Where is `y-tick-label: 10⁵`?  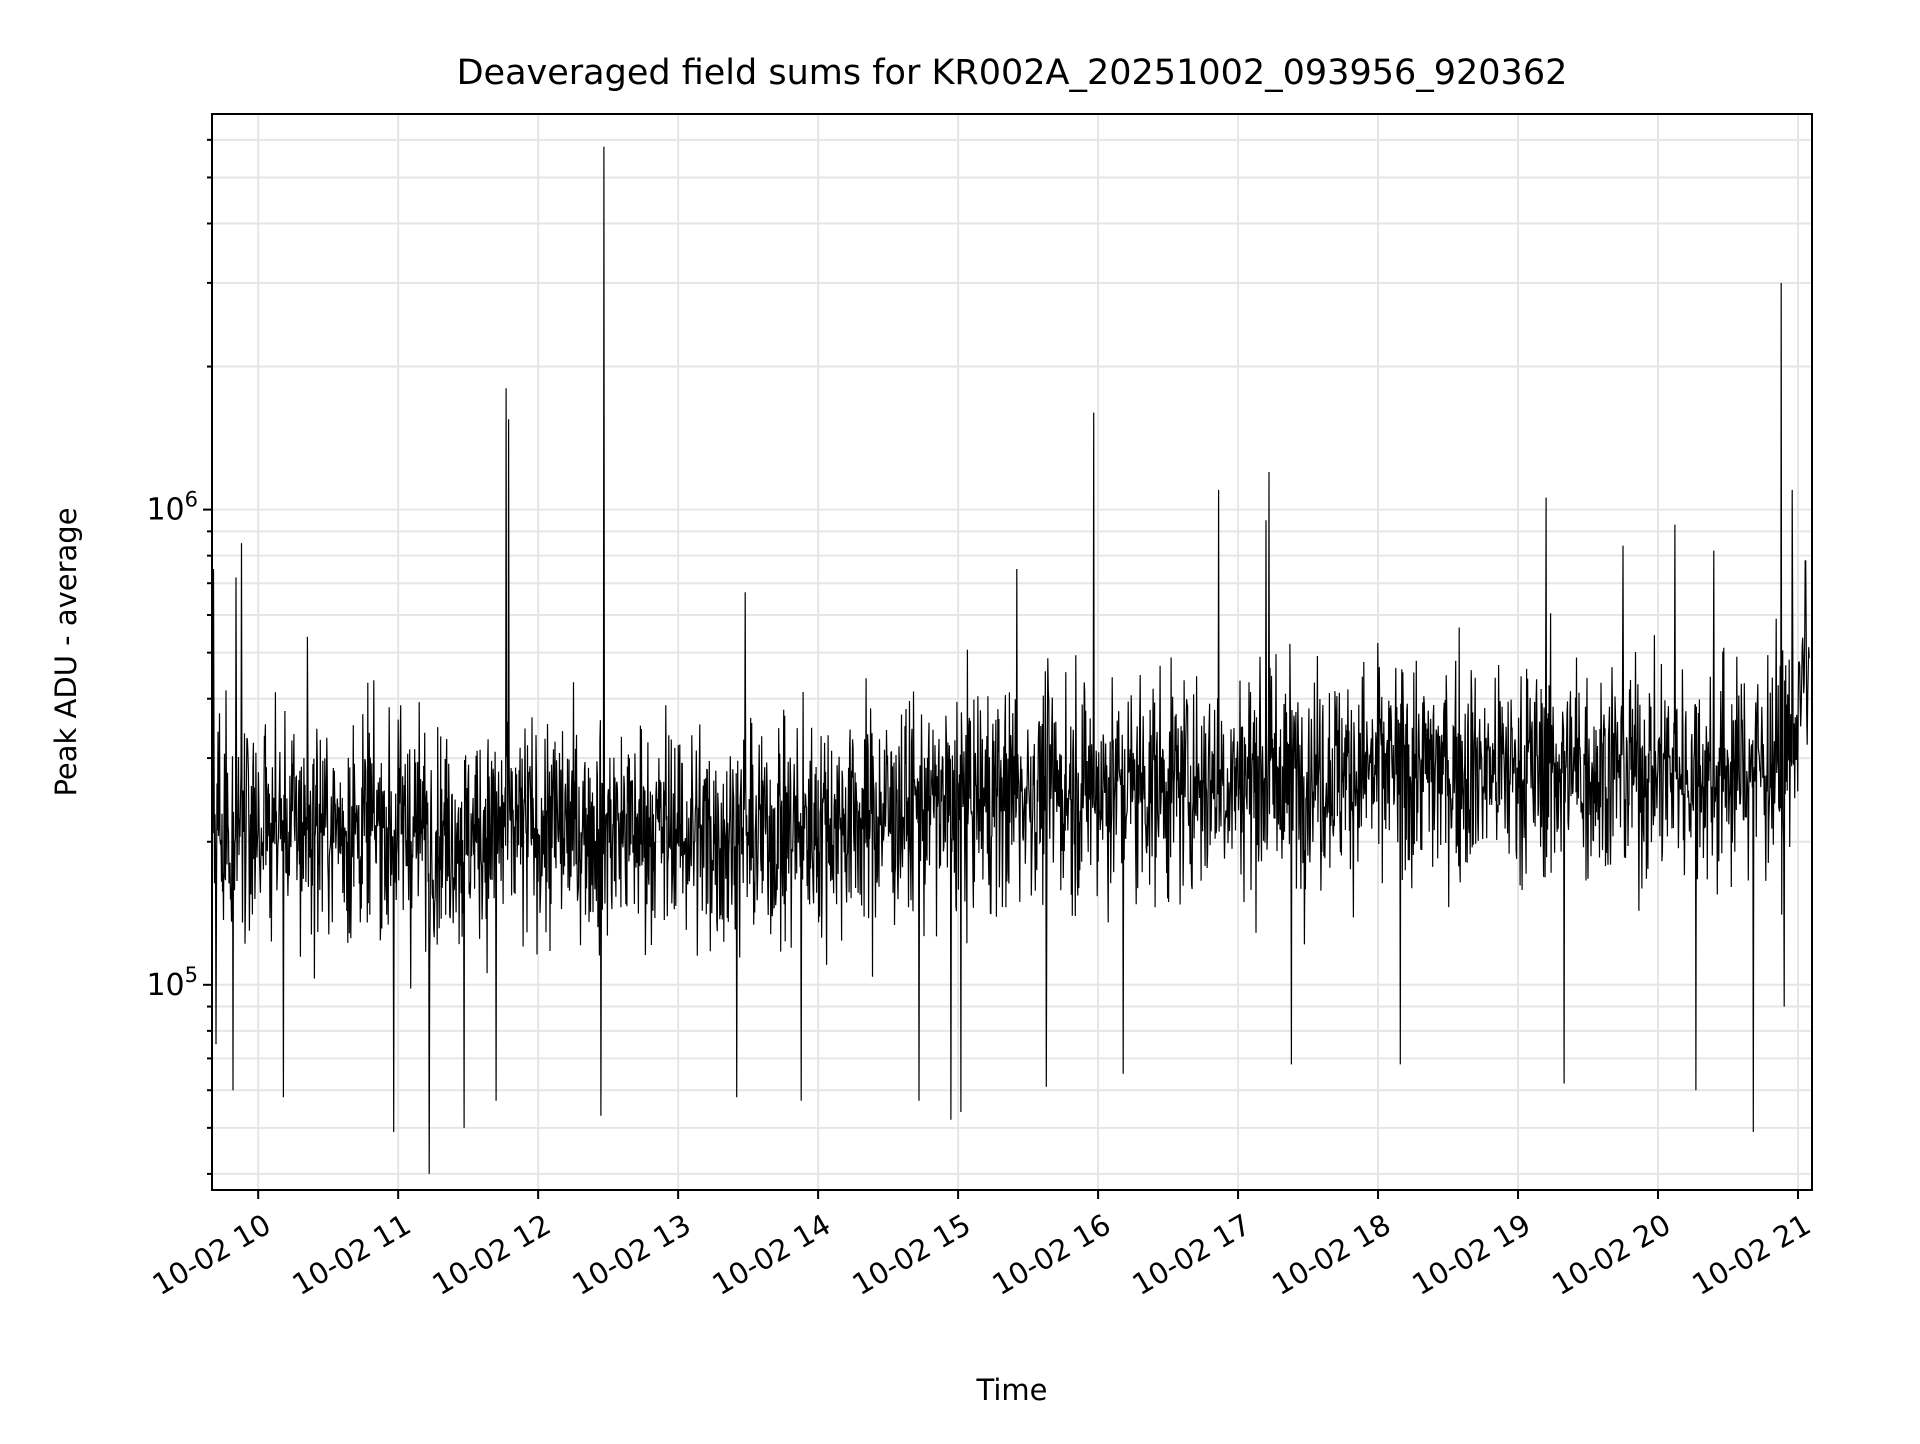 y-tick-label: 10⁵ is located at coordinates (172, 983).